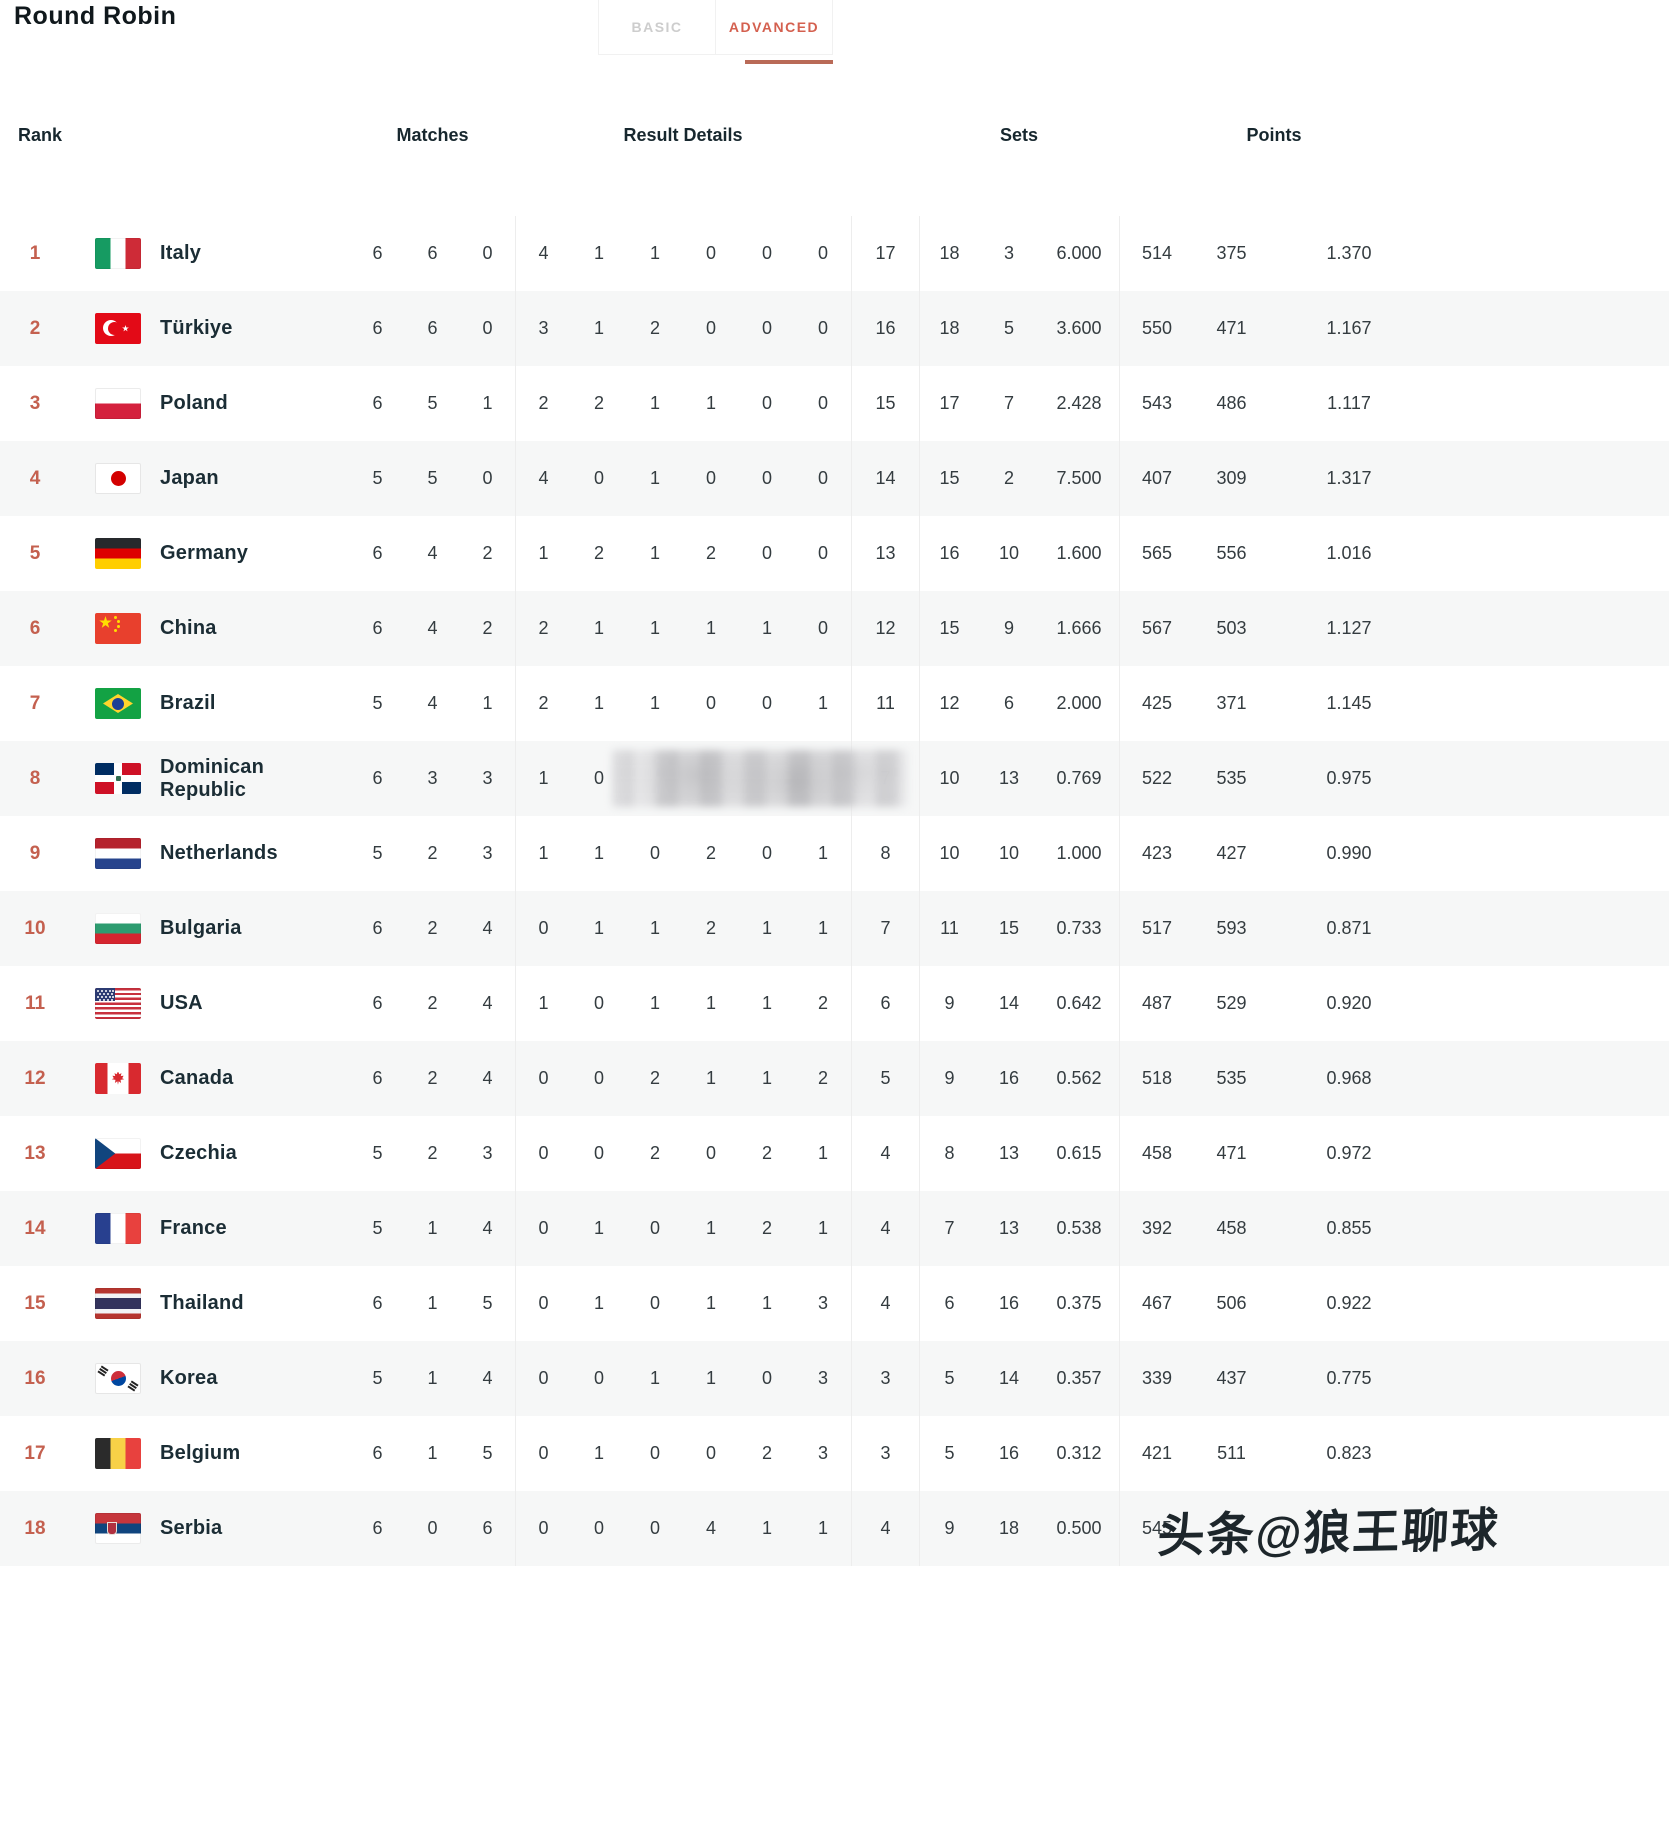  I want to click on result-3-0: 4, so click(543, 478).